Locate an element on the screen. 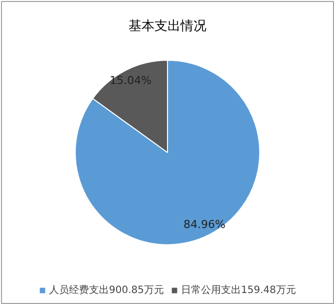 Image resolution: width=334 pixels, height=304 pixels. legend-label: 人员经费支出900.85万元 is located at coordinates (106, 290).